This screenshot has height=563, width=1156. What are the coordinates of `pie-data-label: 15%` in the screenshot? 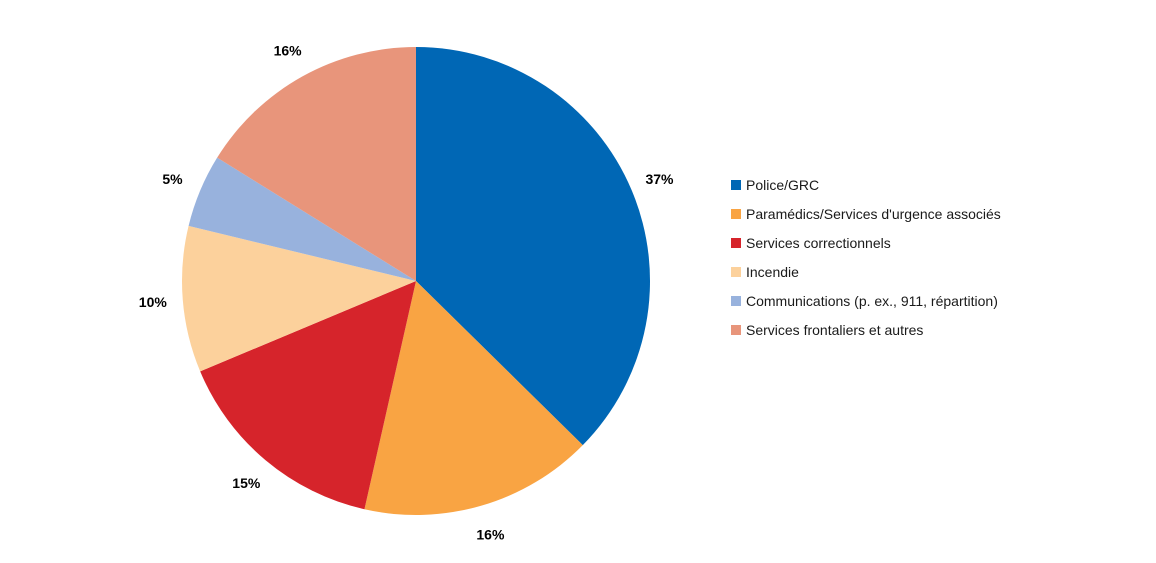 It's located at (246, 483).